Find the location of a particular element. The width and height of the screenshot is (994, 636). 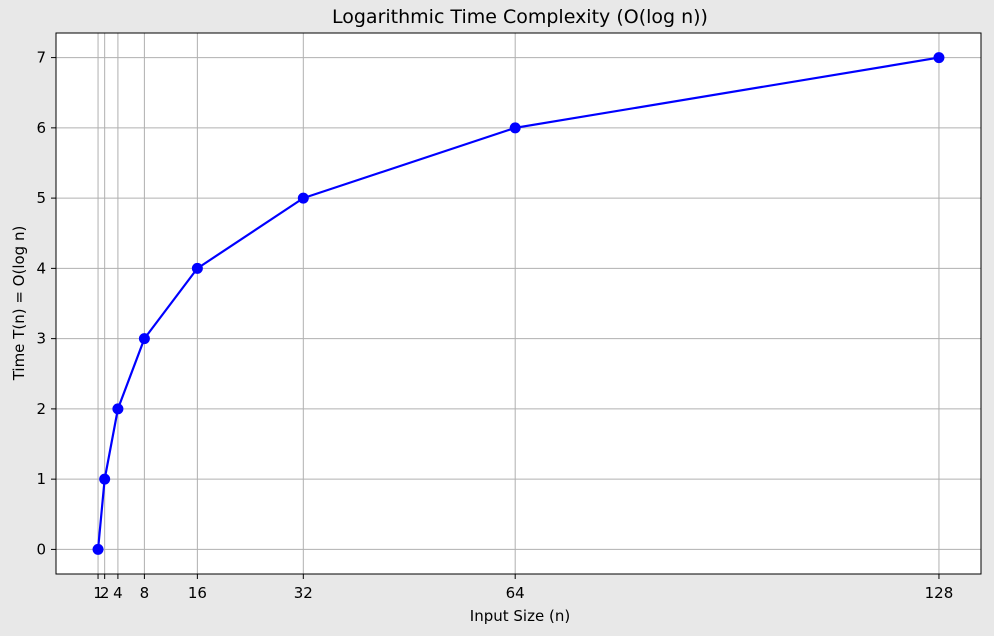

x-tick-label: 2 is located at coordinates (105, 593).